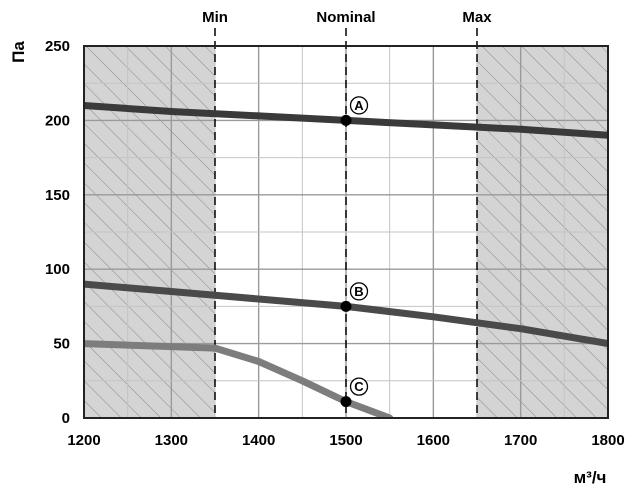 The height and width of the screenshot is (491, 626). Describe the element at coordinates (590, 477) in the screenshot. I see `x-axis-title: м³/ч` at that location.